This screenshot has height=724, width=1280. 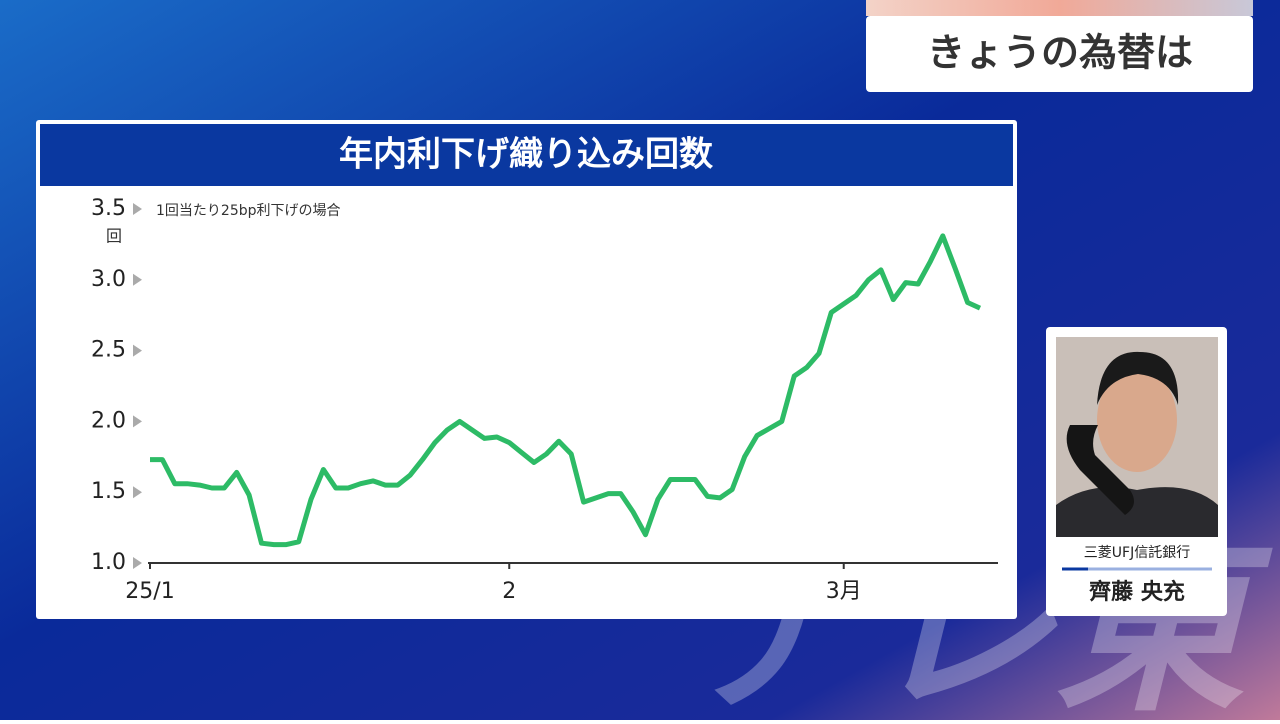 What do you see at coordinates (108, 350) in the screenshot?
I see `y-tick-label: 2.5` at bounding box center [108, 350].